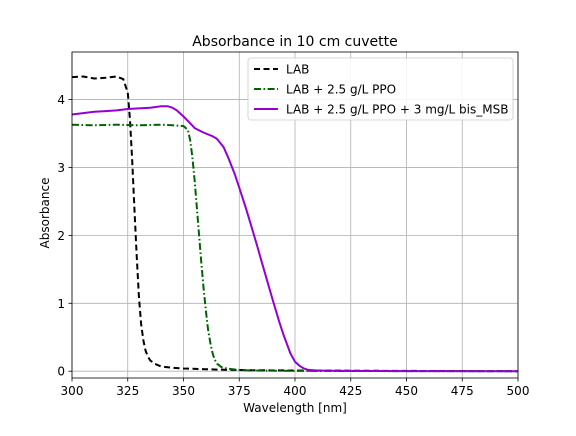 Image resolution: width=576 pixels, height=436 pixels. What do you see at coordinates (462, 391) in the screenshot?
I see `x-tick-label: 475` at bounding box center [462, 391].